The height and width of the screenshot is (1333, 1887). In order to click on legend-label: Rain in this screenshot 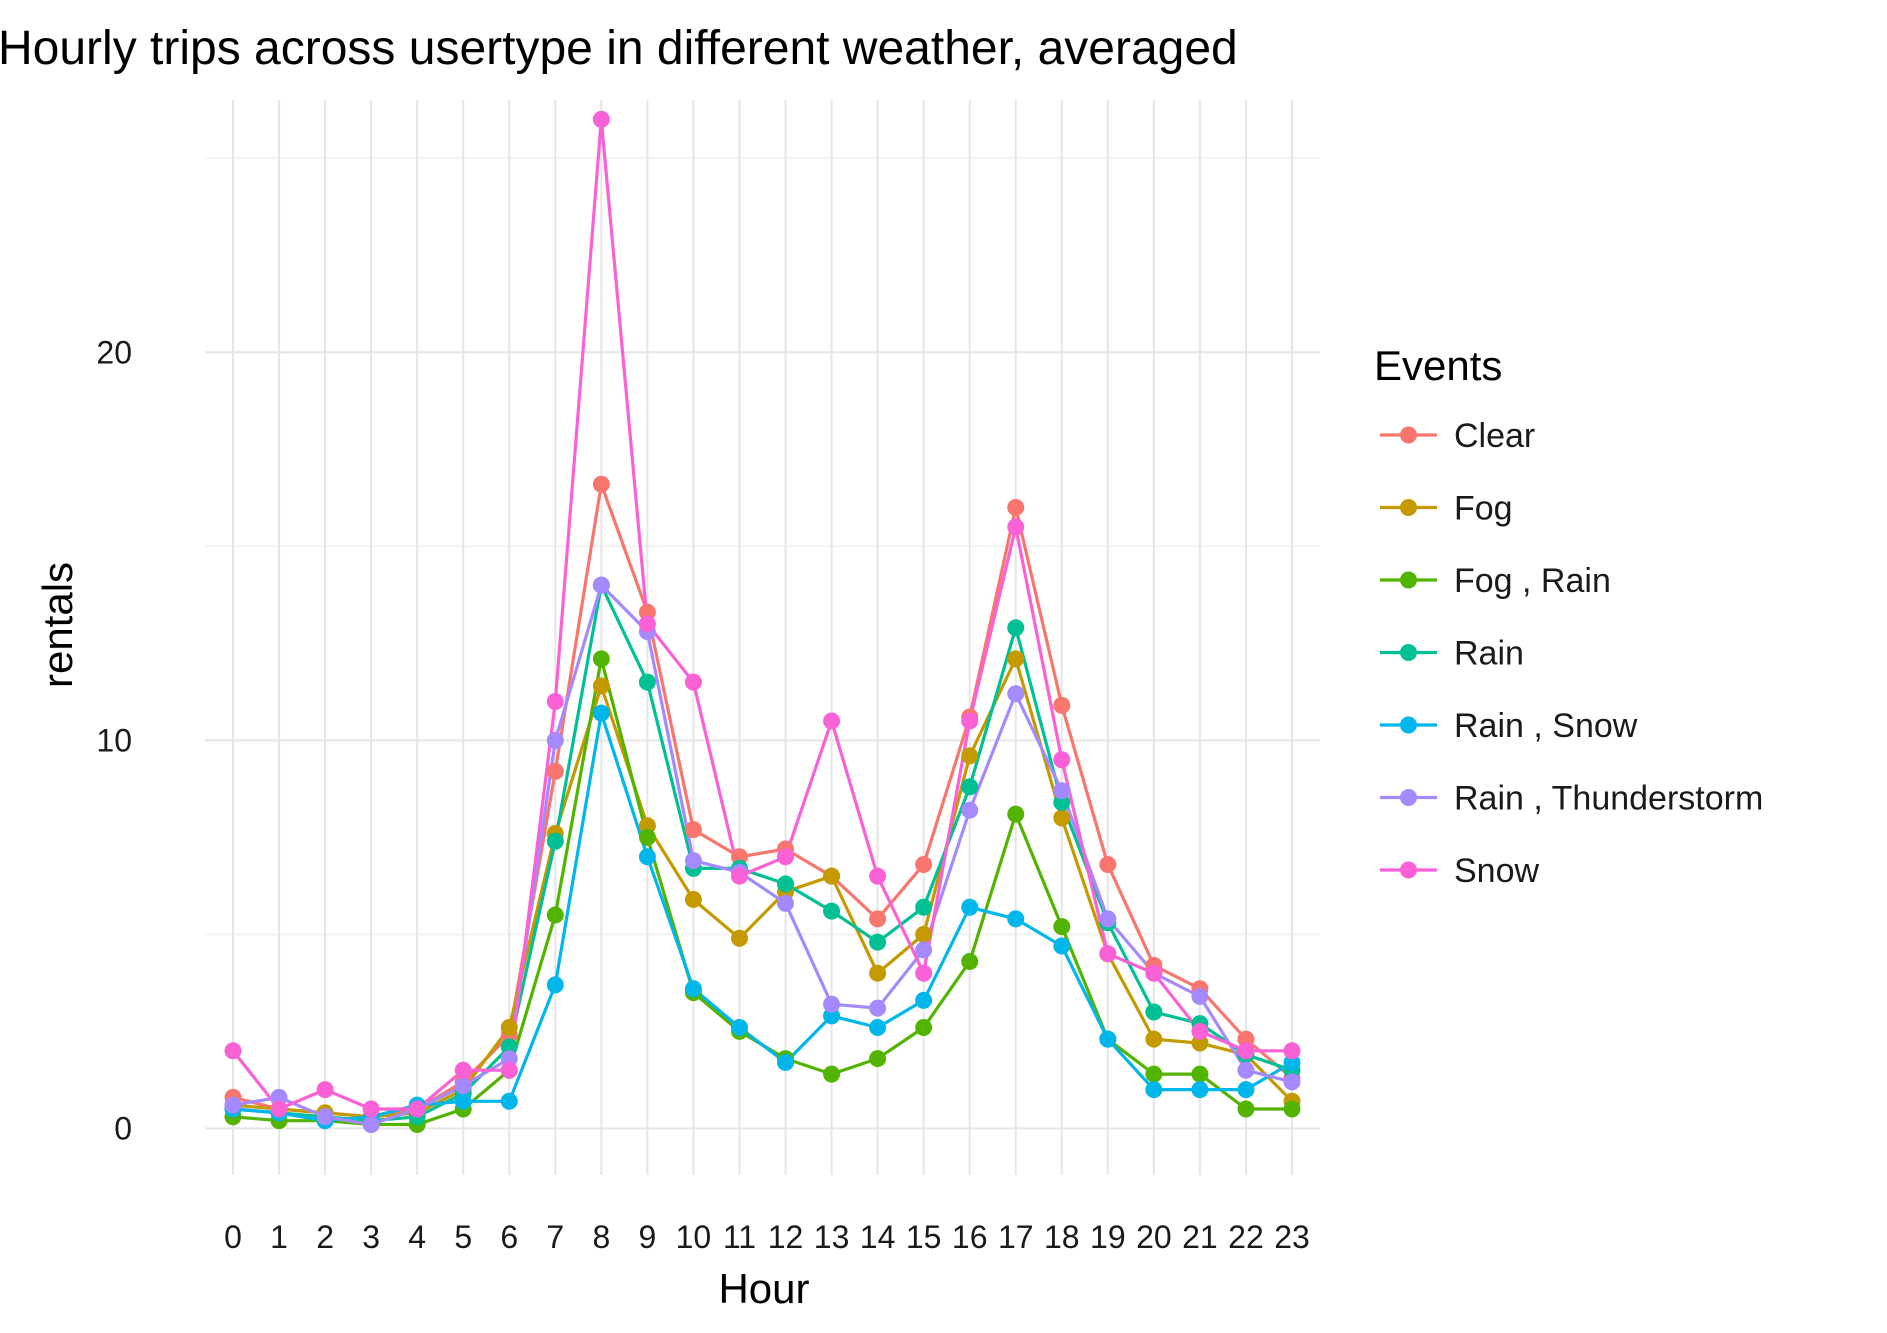, I will do `click(1489, 654)`.